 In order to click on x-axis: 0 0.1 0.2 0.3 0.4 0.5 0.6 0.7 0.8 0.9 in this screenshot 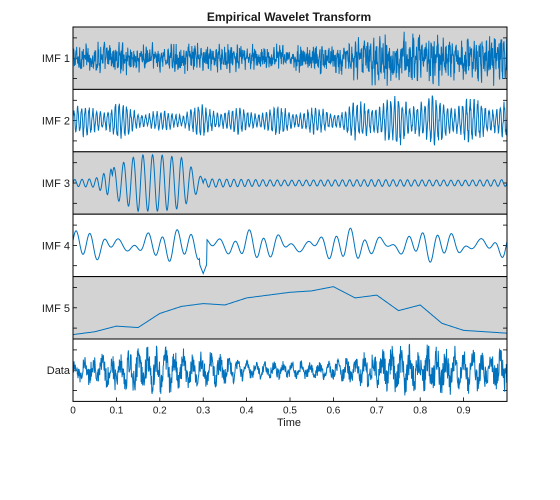, I will do `click(270, 406)`.